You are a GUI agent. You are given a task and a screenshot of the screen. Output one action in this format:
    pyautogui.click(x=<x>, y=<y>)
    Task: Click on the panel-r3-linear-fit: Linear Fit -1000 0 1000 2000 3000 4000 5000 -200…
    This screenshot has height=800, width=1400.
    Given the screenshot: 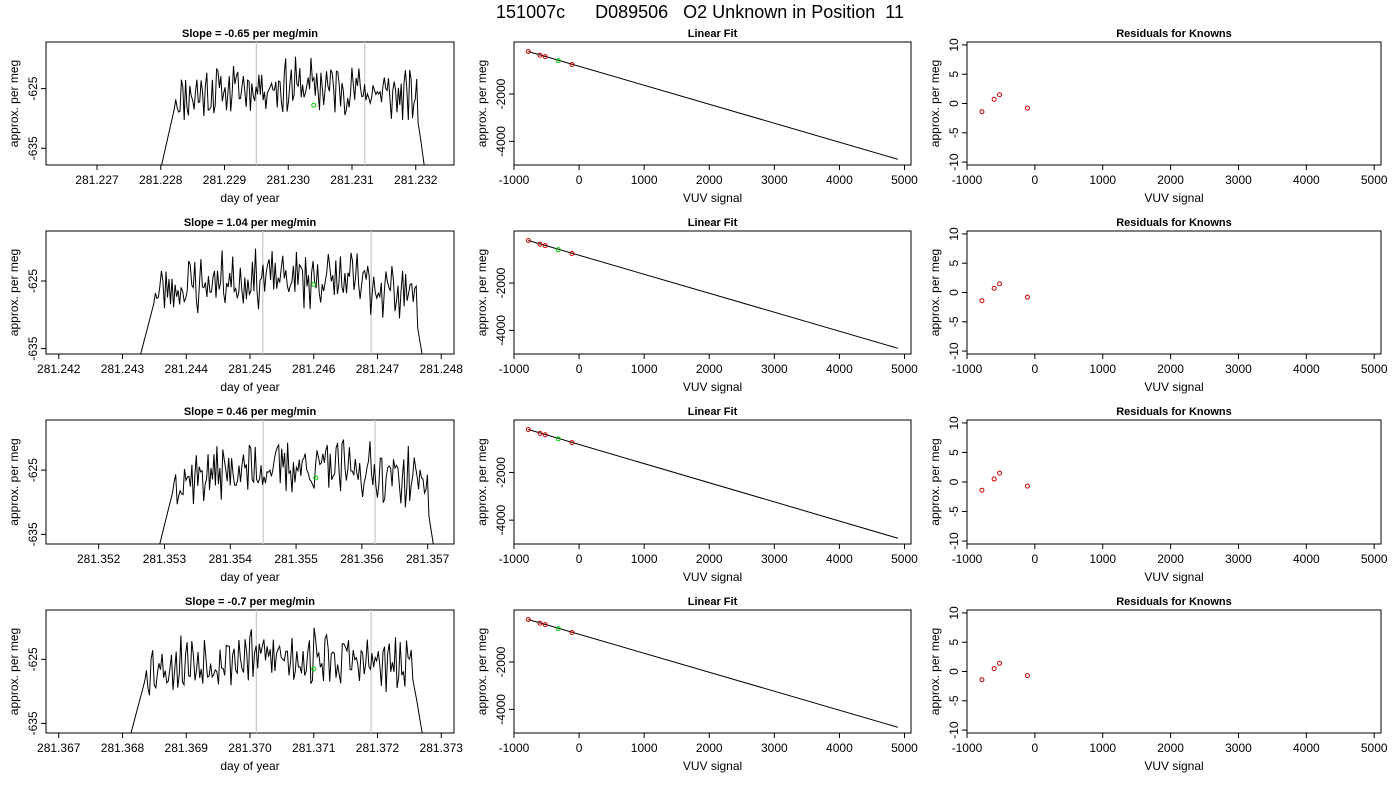 What is the action you would take?
    pyautogui.click(x=696, y=495)
    